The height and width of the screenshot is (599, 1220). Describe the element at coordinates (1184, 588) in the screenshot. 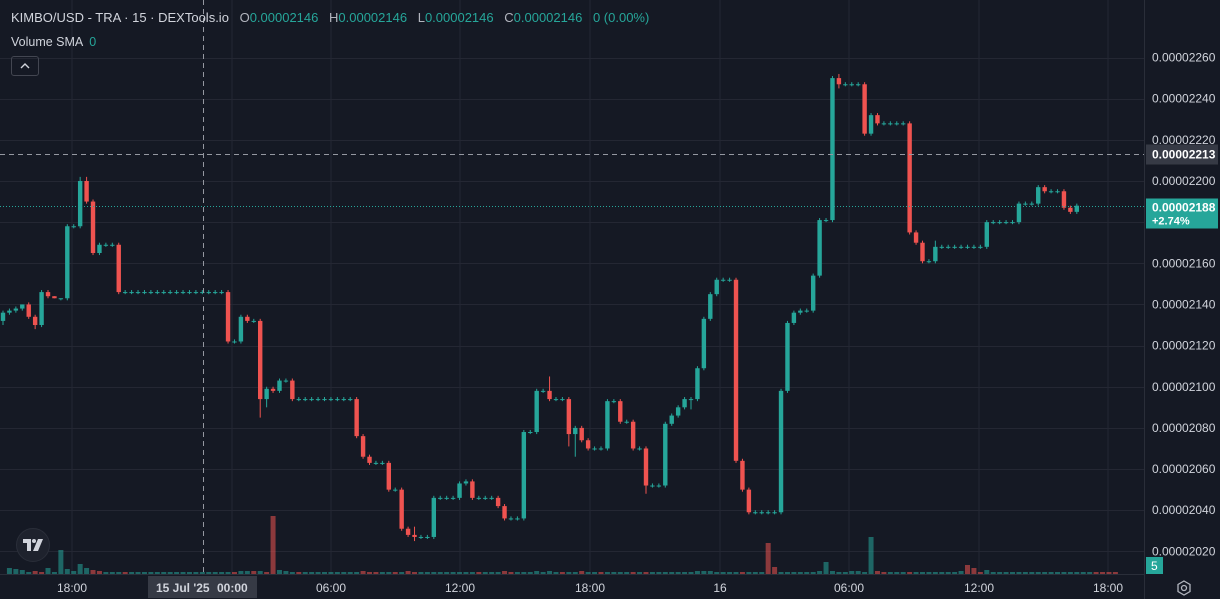

I see `chart-settings-button` at that location.